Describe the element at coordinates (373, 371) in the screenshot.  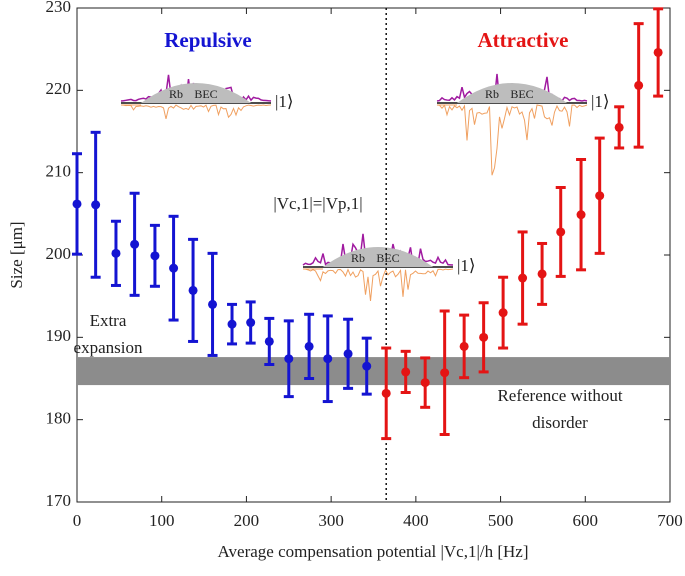
I see `reference-band` at that location.